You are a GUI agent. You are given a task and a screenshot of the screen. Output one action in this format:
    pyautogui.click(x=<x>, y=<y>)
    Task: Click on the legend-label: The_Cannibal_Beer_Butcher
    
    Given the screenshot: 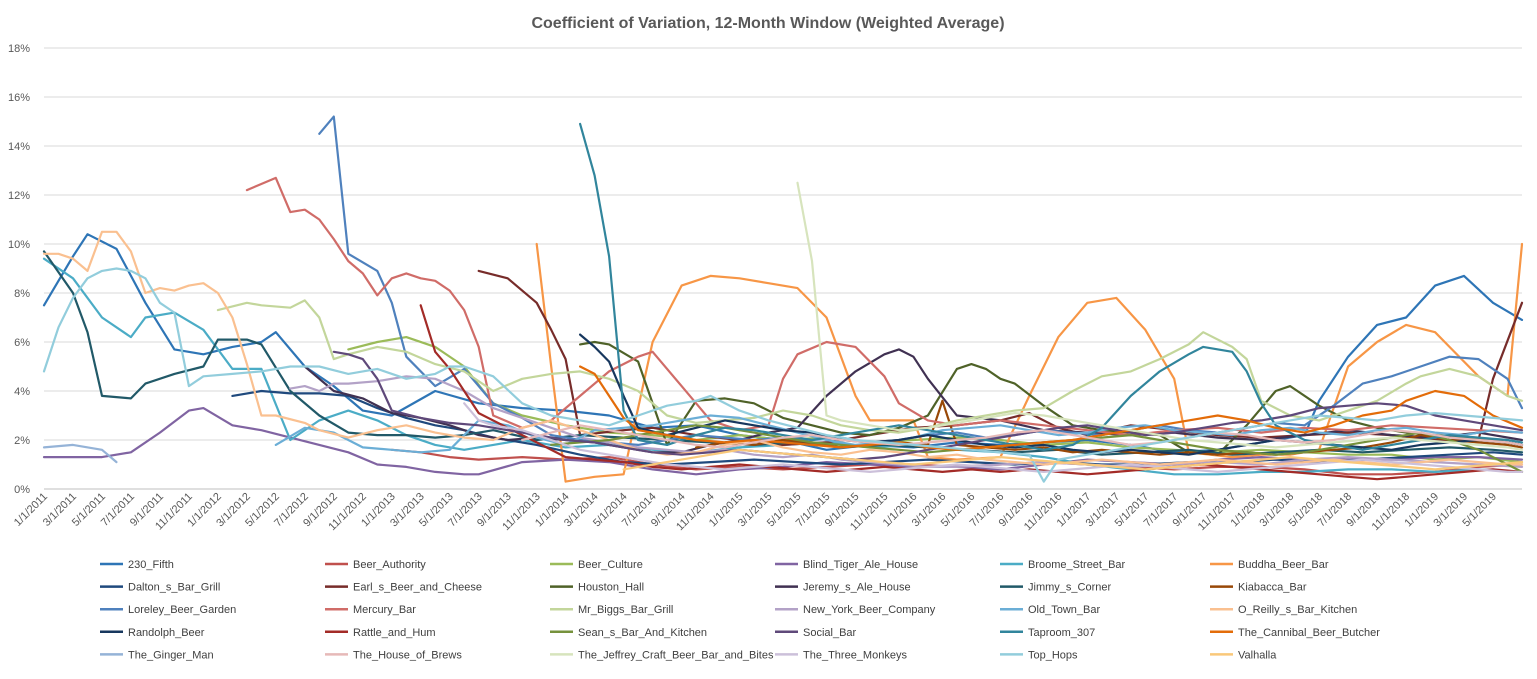 What is the action you would take?
    pyautogui.click(x=1309, y=633)
    